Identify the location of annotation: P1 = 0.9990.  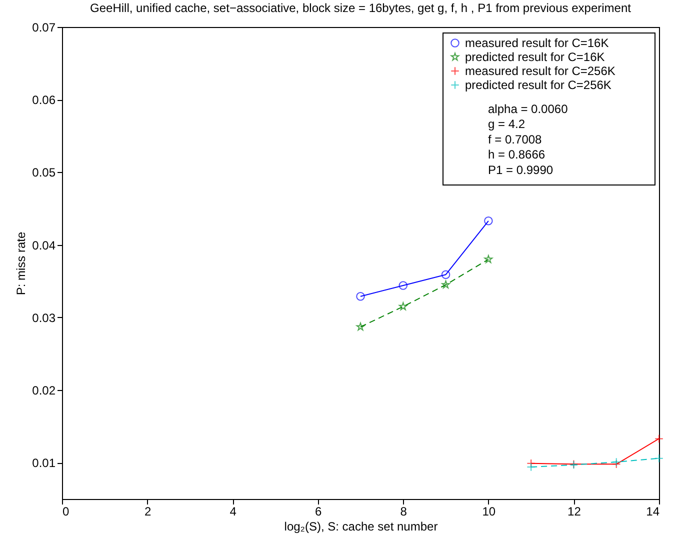
(521, 169).